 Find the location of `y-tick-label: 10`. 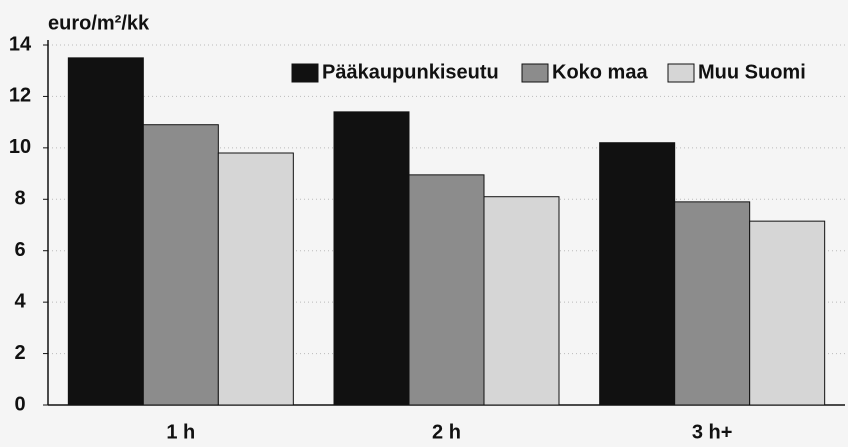

y-tick-label: 10 is located at coordinates (20, 147).